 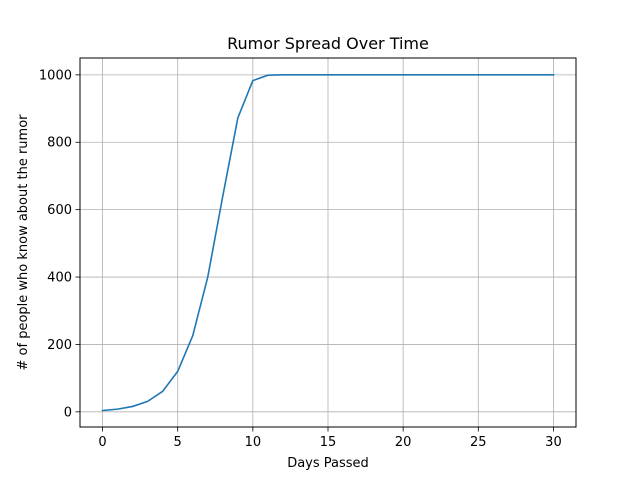 I want to click on x-axis-label: Days Passed, so click(x=328, y=463).